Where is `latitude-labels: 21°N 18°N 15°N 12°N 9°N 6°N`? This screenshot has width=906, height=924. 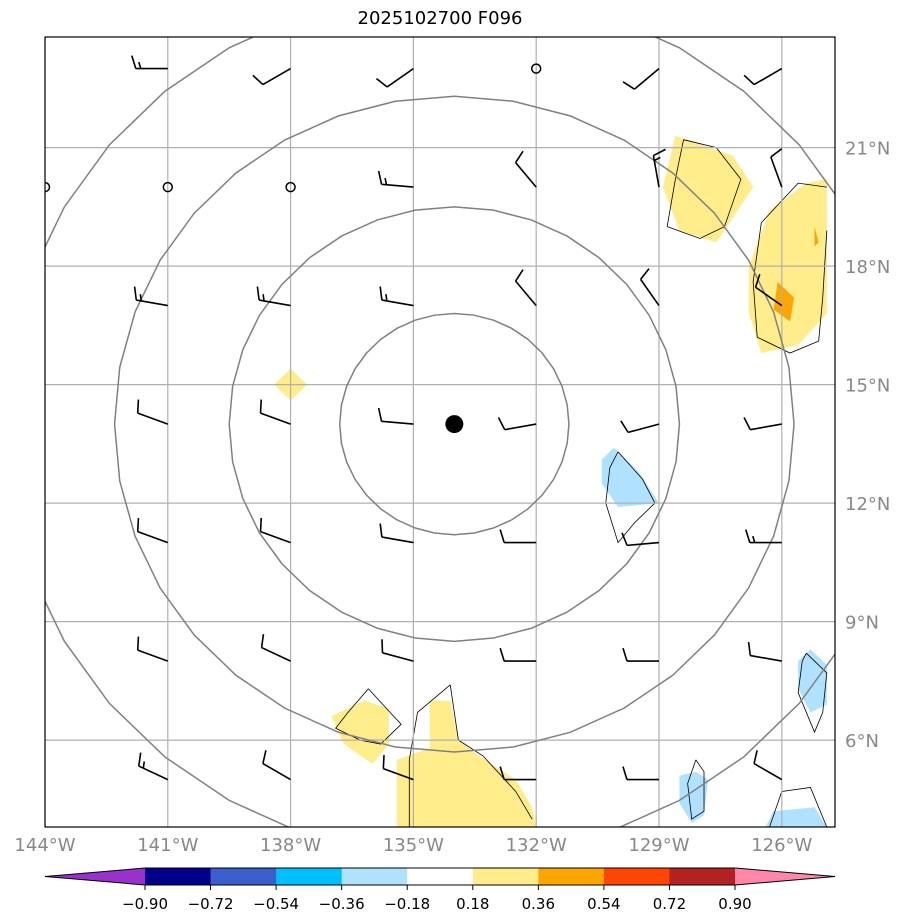 latitude-labels: 21°N 18°N 15°N 12°N 9°N 6°N is located at coordinates (867, 445).